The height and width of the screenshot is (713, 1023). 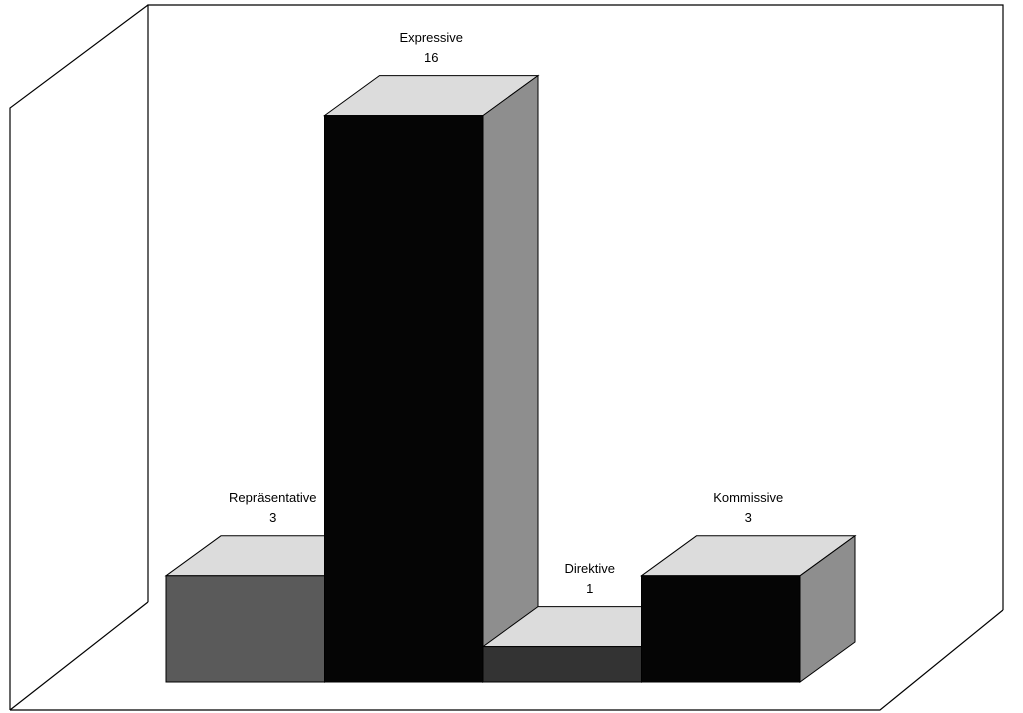 What do you see at coordinates (589, 568) in the screenshot?
I see `category-label: Direktive` at bounding box center [589, 568].